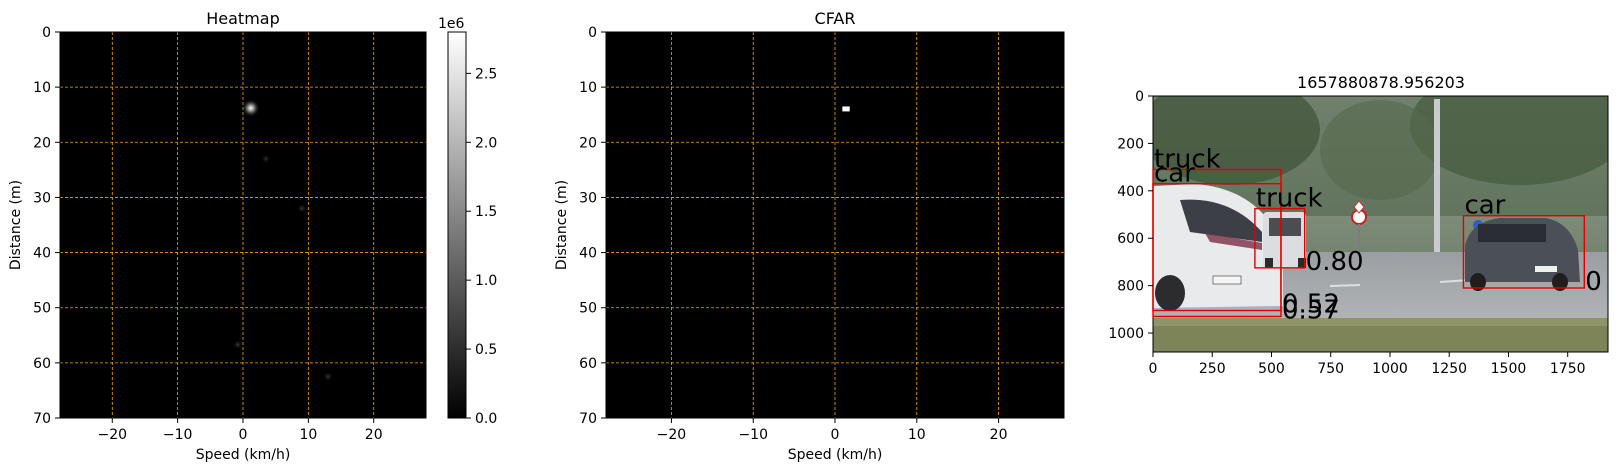 The image size is (1619, 472). What do you see at coordinates (46, 226) in the screenshot?
I see `heatmap-y-ticks: 0 10 20 30 40 50 60 70` at bounding box center [46, 226].